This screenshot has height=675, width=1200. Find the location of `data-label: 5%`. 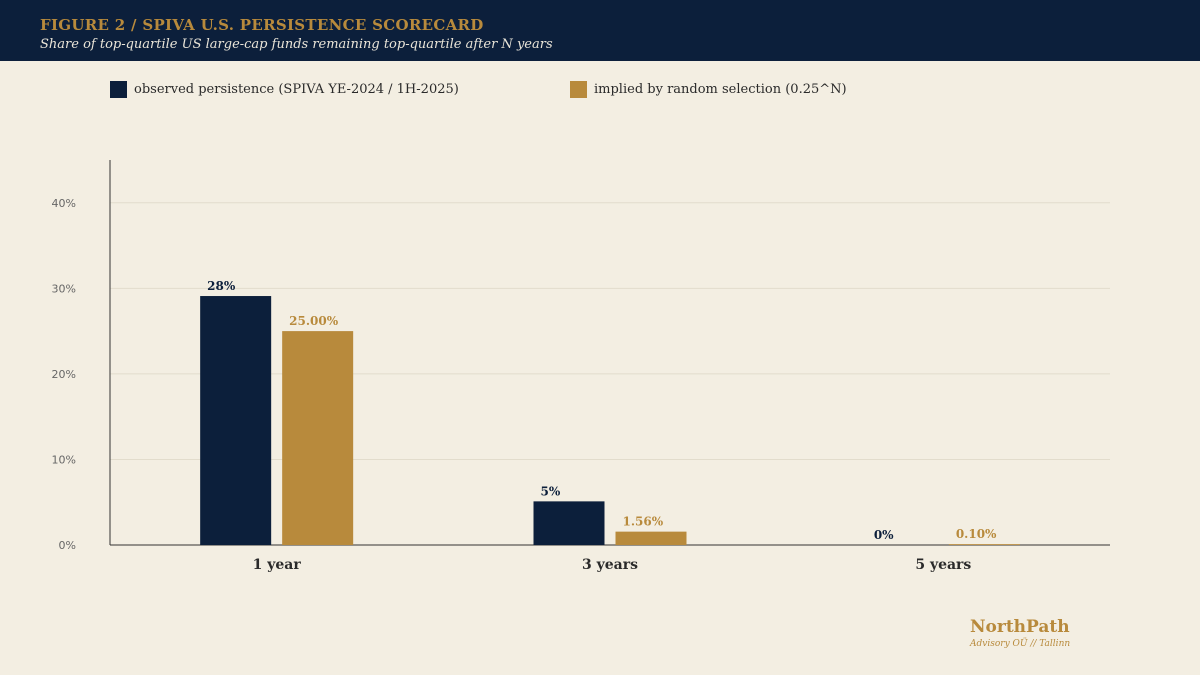

data-label: 5% is located at coordinates (551, 491).